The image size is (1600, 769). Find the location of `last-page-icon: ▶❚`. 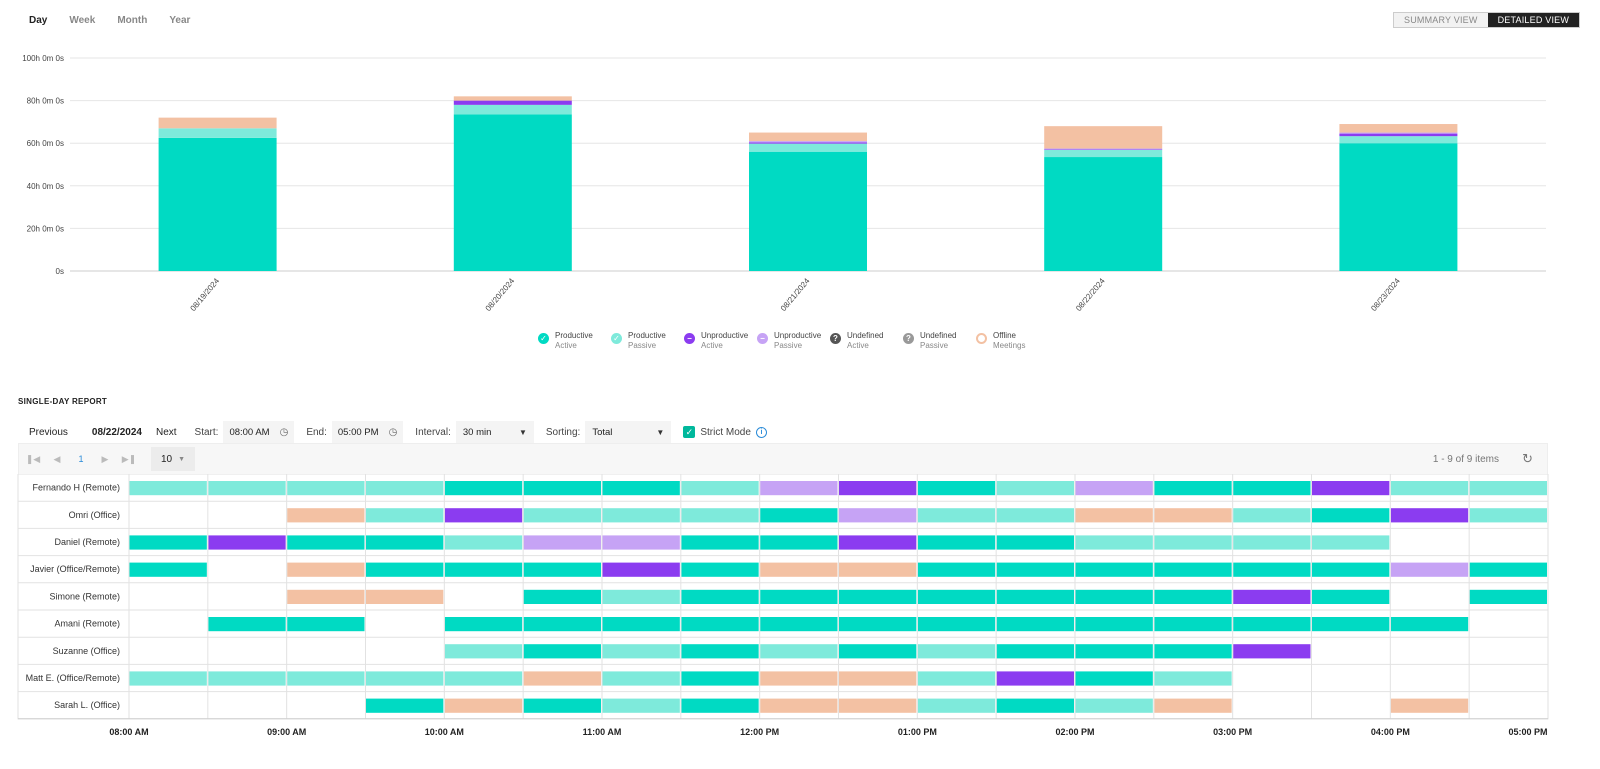

last-page-icon: ▶❚ is located at coordinates (129, 458).